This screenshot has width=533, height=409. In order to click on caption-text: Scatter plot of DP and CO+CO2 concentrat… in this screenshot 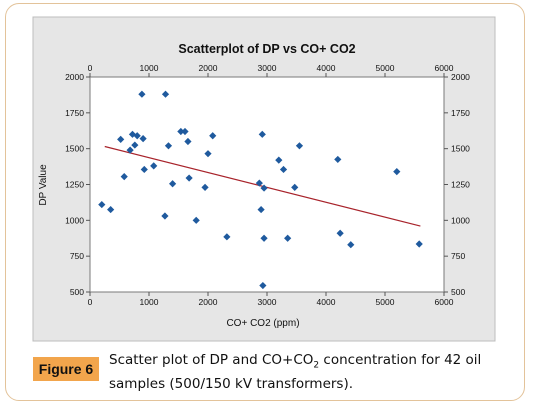, I will do `click(309, 372)`.